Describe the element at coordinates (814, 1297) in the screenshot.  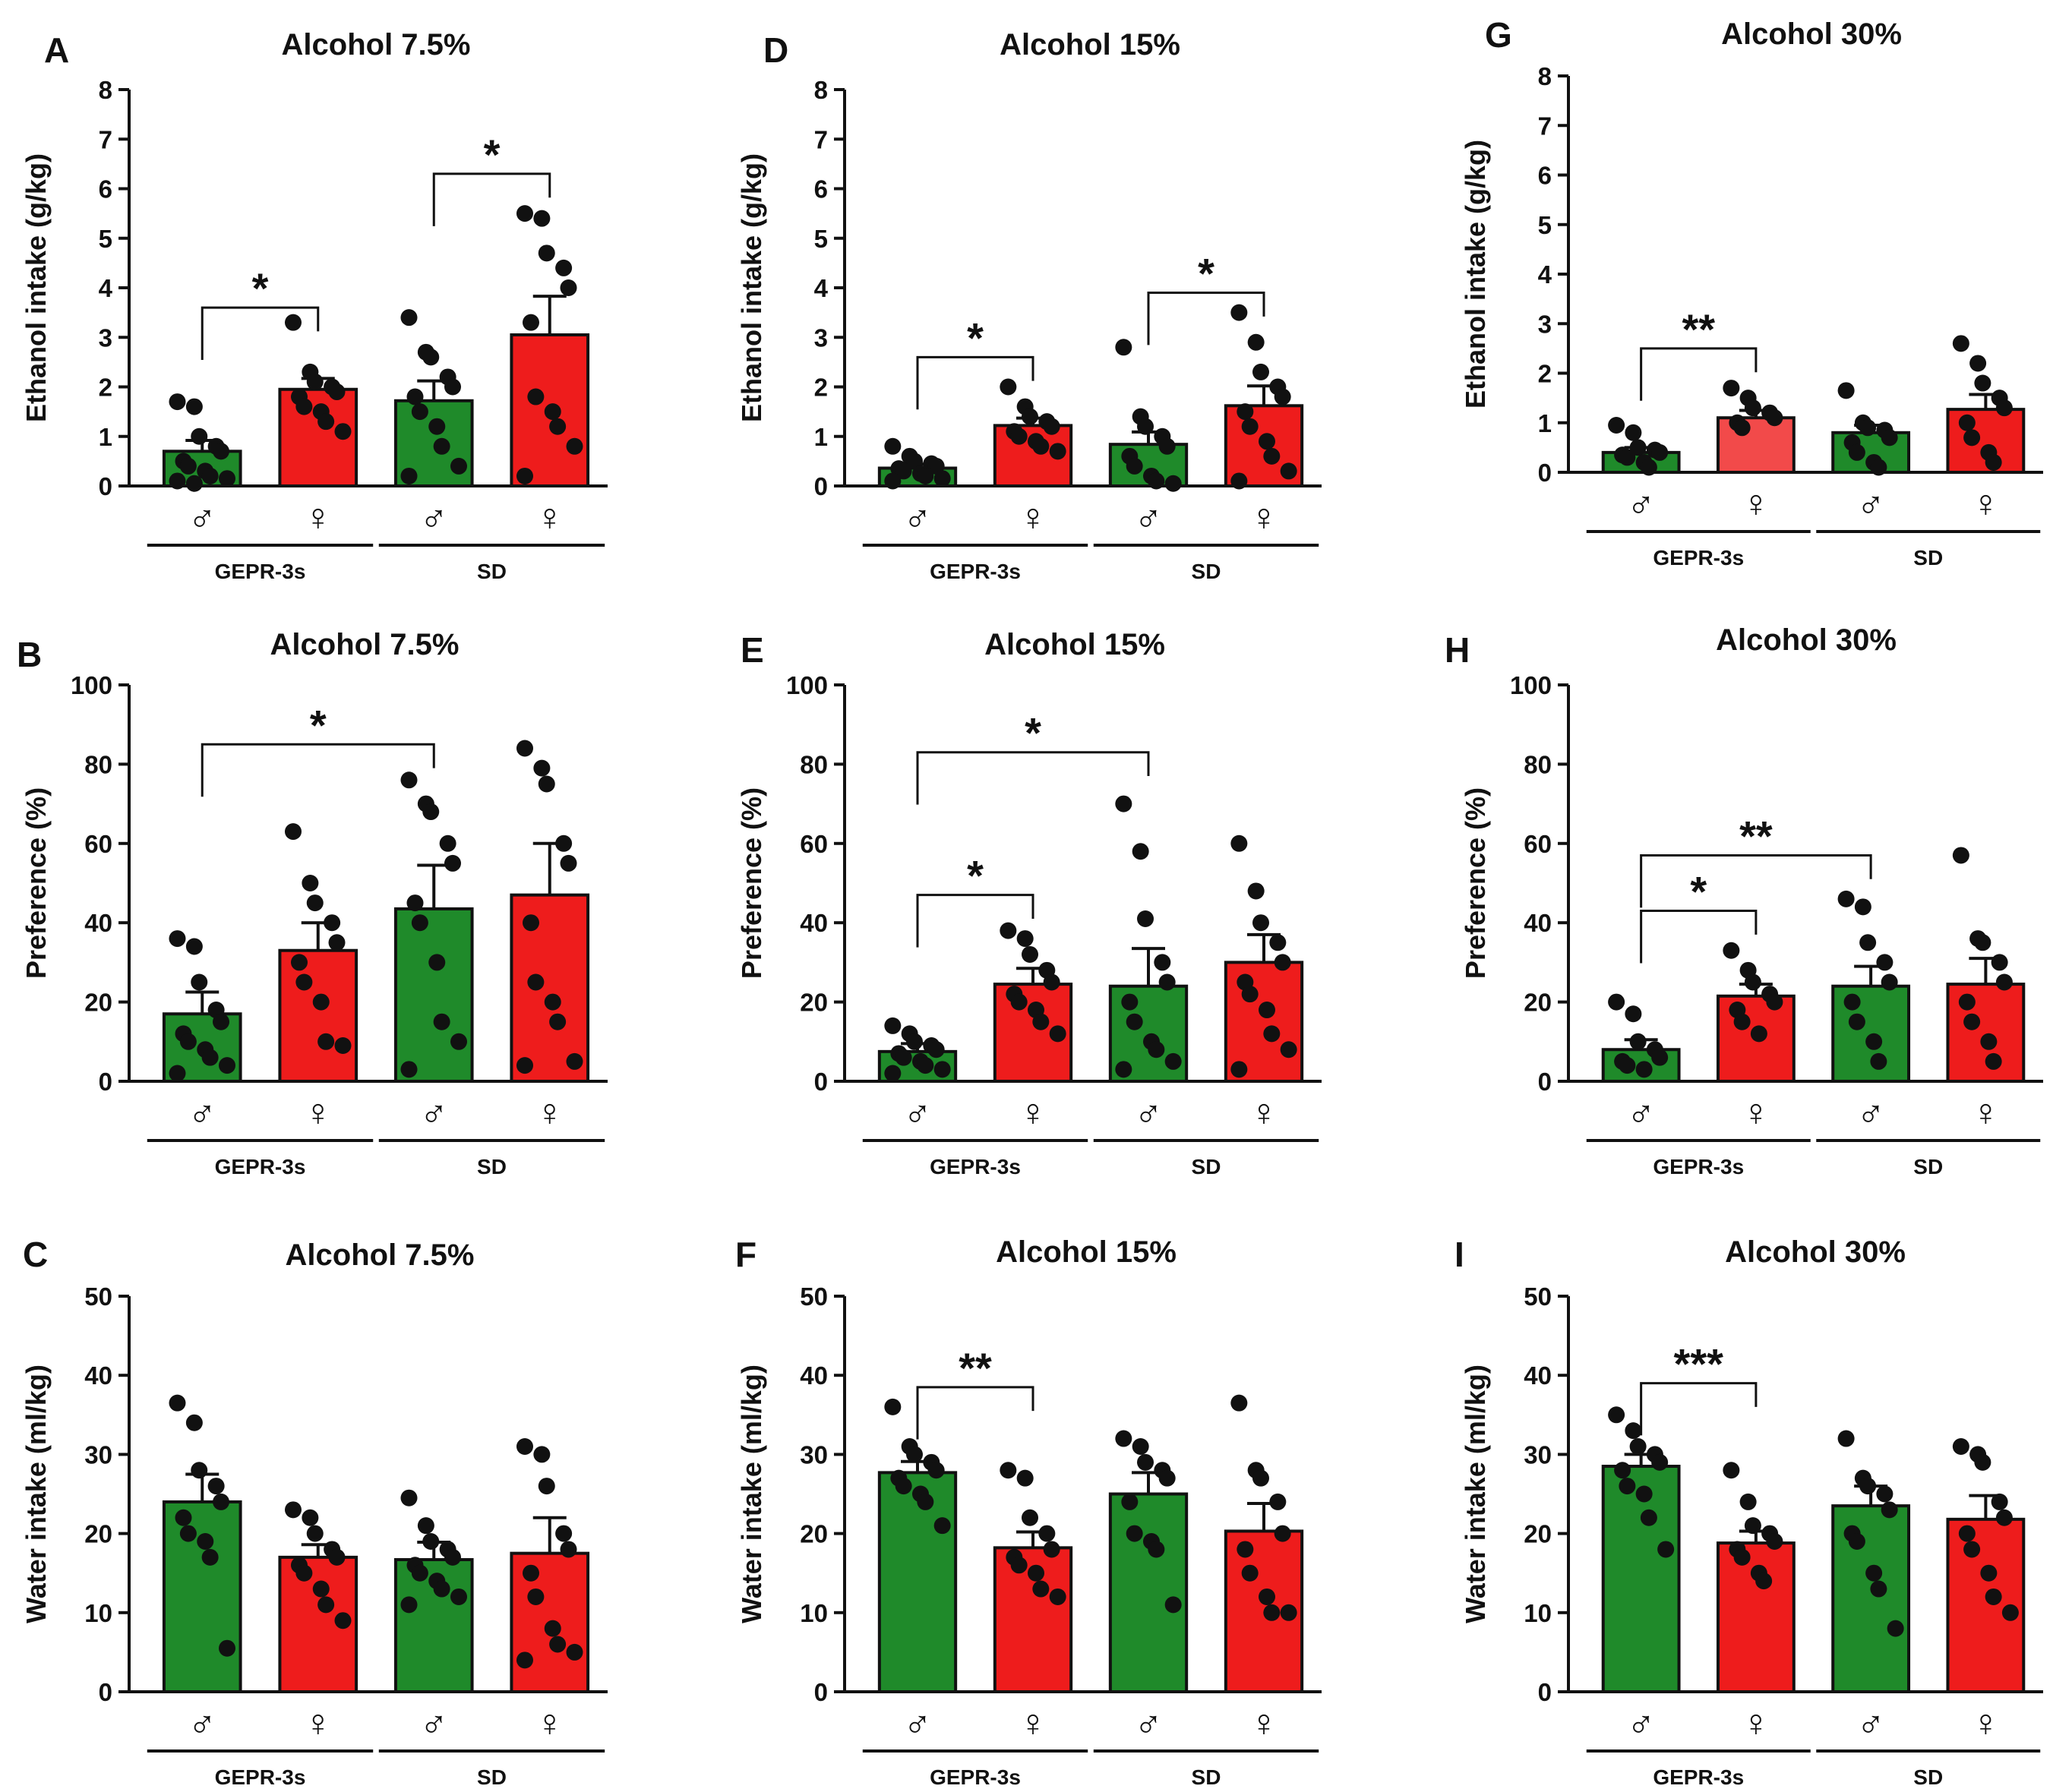
I see `y-tick-label: 50` at that location.